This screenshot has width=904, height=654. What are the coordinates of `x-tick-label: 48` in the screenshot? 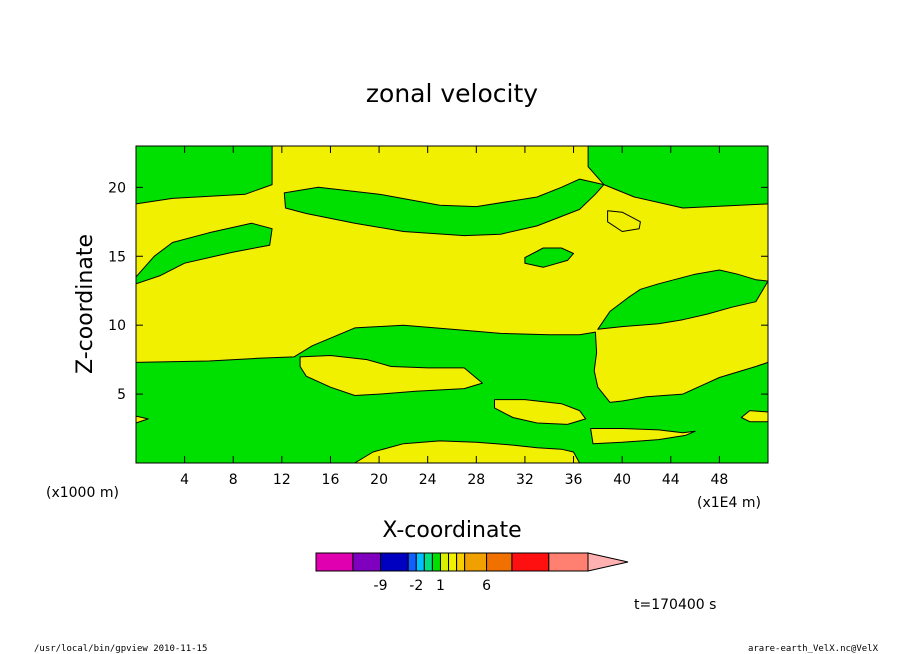 It's located at (719, 480).